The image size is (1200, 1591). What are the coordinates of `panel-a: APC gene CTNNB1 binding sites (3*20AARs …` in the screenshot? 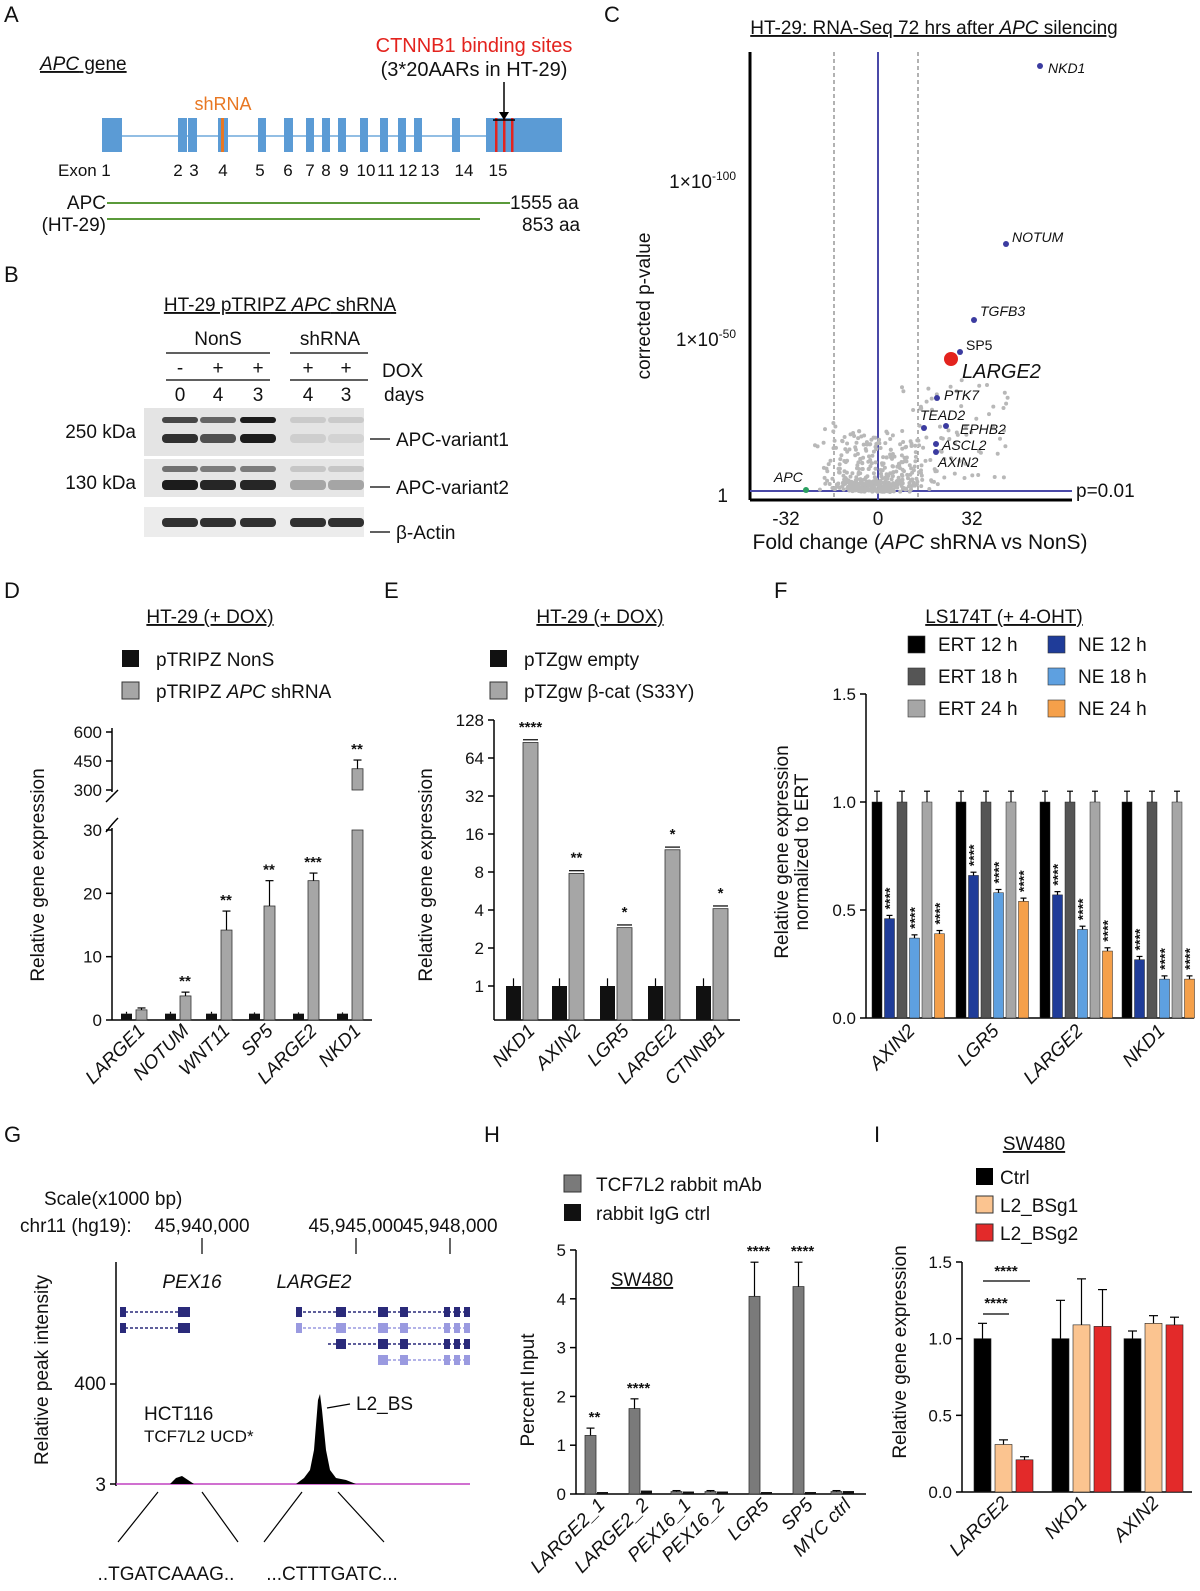 It's located at (310, 135).